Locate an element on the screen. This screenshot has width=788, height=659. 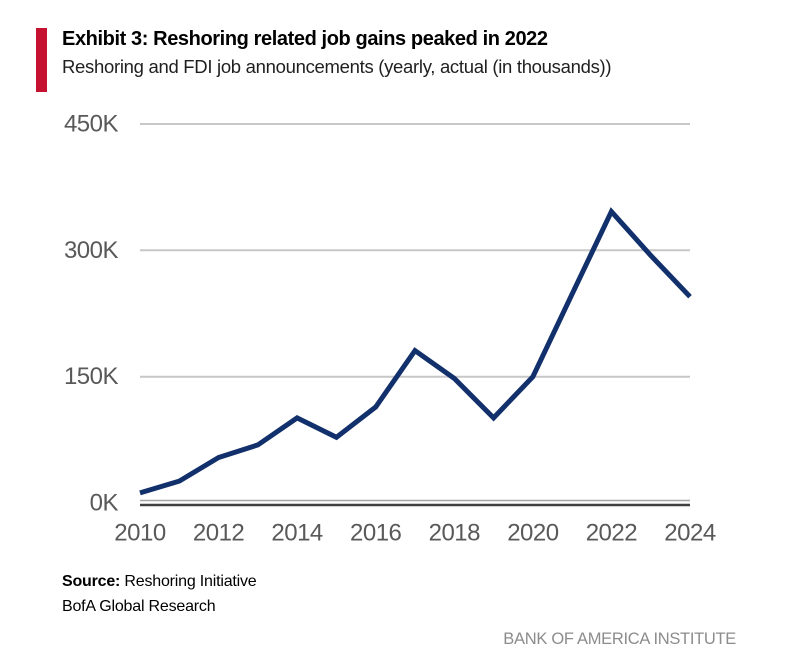
x-tick-2018: 2018 is located at coordinates (455, 533).